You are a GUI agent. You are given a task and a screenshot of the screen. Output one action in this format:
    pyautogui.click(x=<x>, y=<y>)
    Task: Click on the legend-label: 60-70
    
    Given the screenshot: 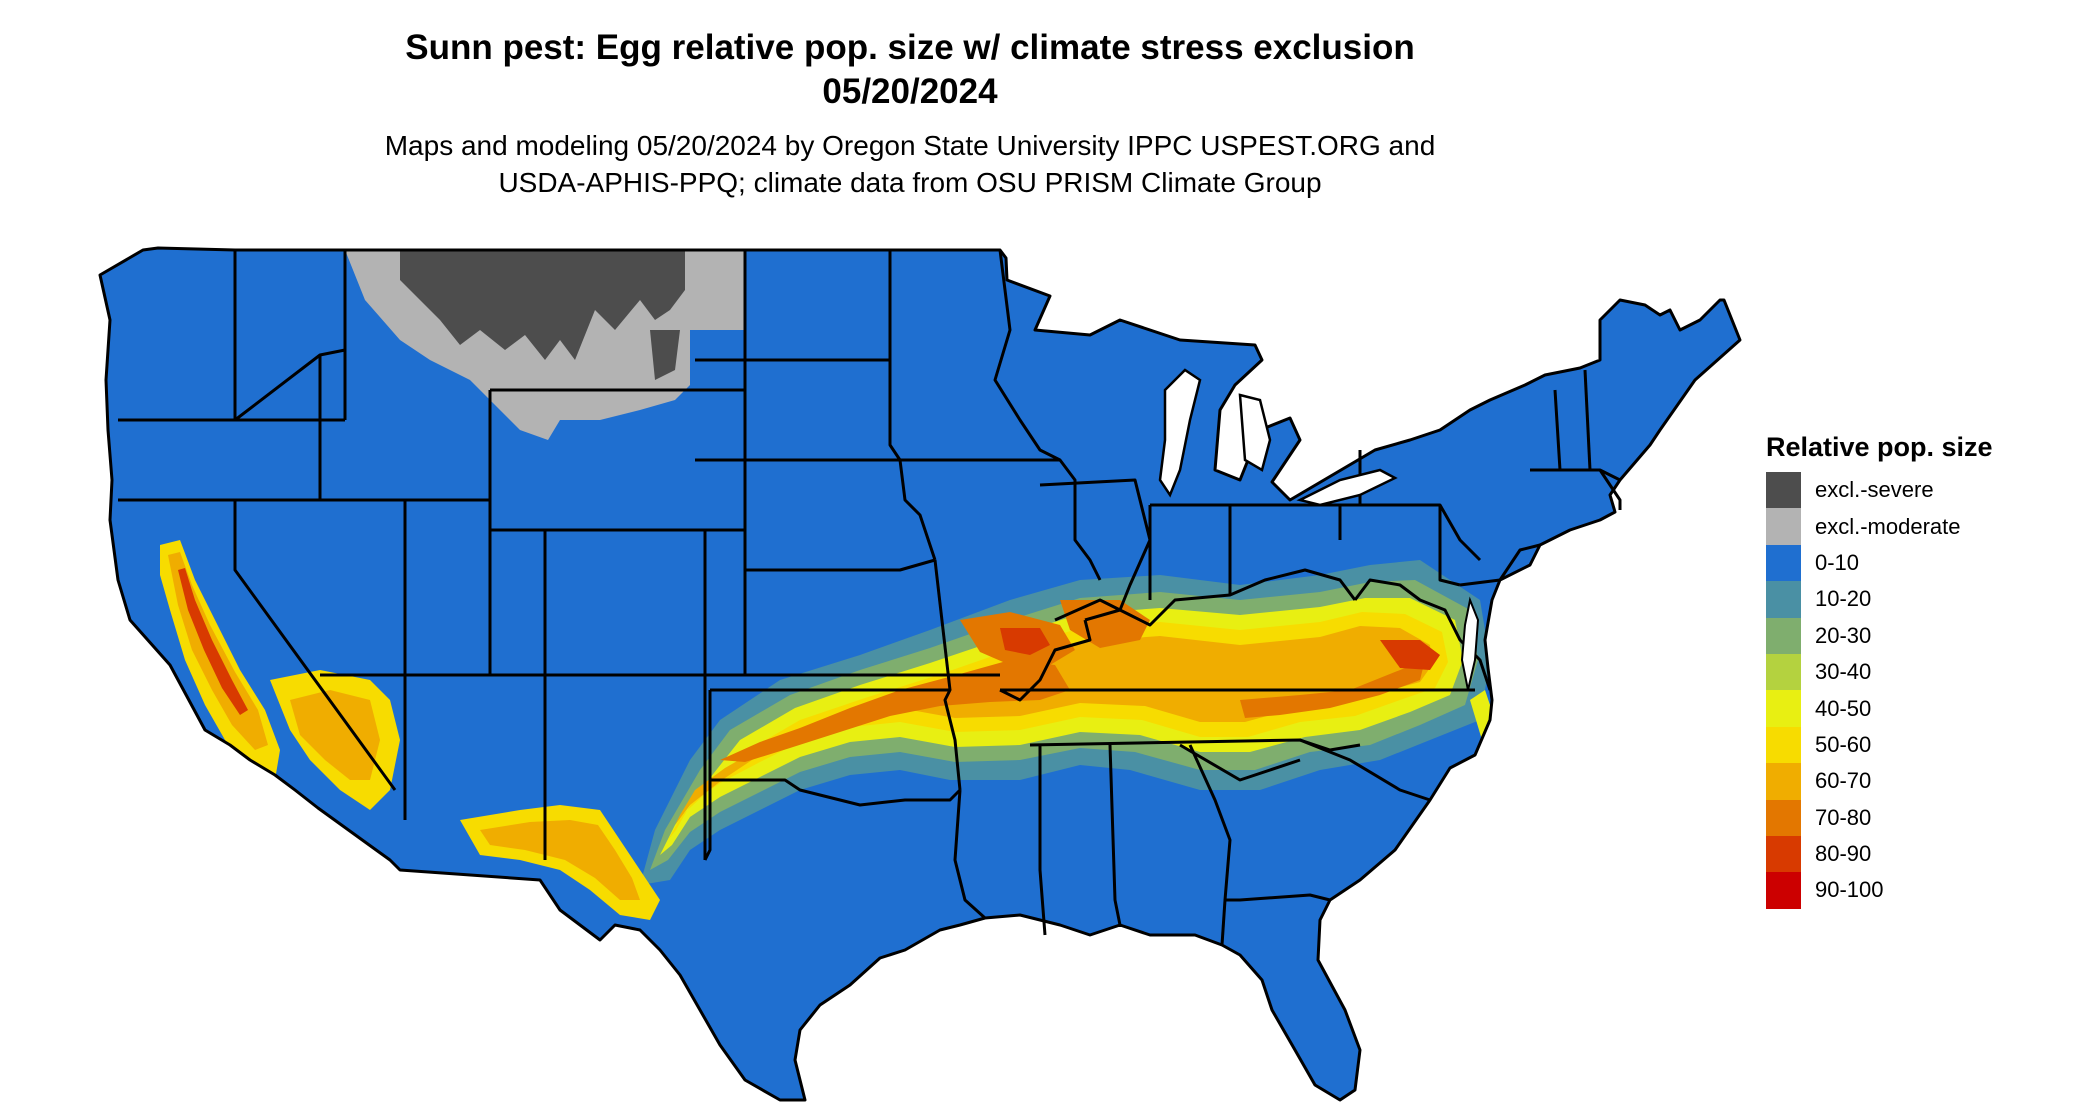 What is the action you would take?
    pyautogui.click(x=1843, y=781)
    